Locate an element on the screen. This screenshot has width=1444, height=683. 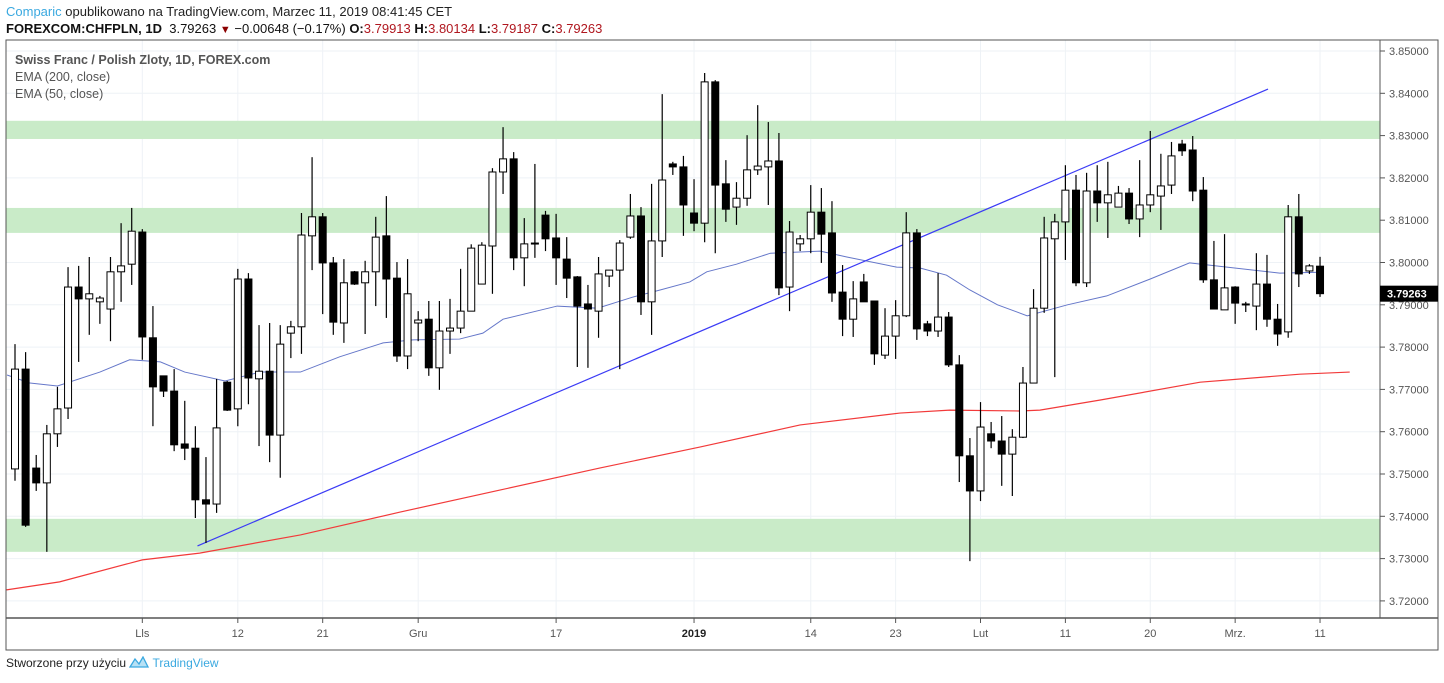
x-tick-label: 20 is located at coordinates (1150, 634).